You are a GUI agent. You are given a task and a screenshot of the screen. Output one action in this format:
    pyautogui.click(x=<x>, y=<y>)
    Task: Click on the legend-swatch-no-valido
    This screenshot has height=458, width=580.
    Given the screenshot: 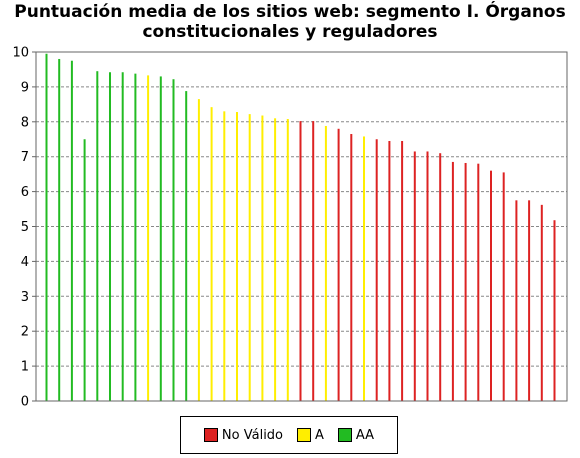 What is the action you would take?
    pyautogui.click(x=210, y=435)
    